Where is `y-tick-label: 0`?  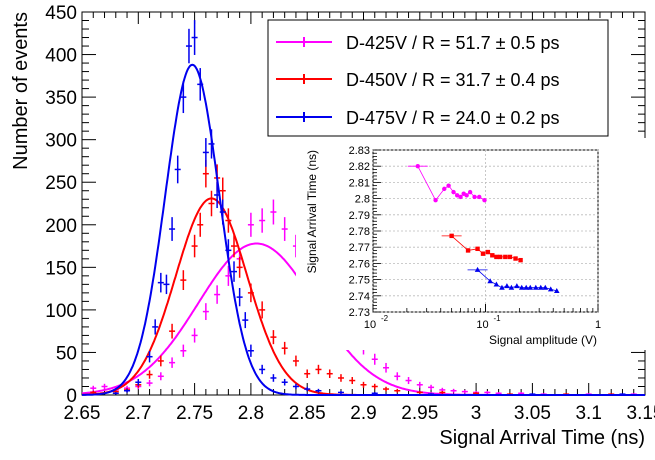 y-tick-label: 0 is located at coordinates (71, 396).